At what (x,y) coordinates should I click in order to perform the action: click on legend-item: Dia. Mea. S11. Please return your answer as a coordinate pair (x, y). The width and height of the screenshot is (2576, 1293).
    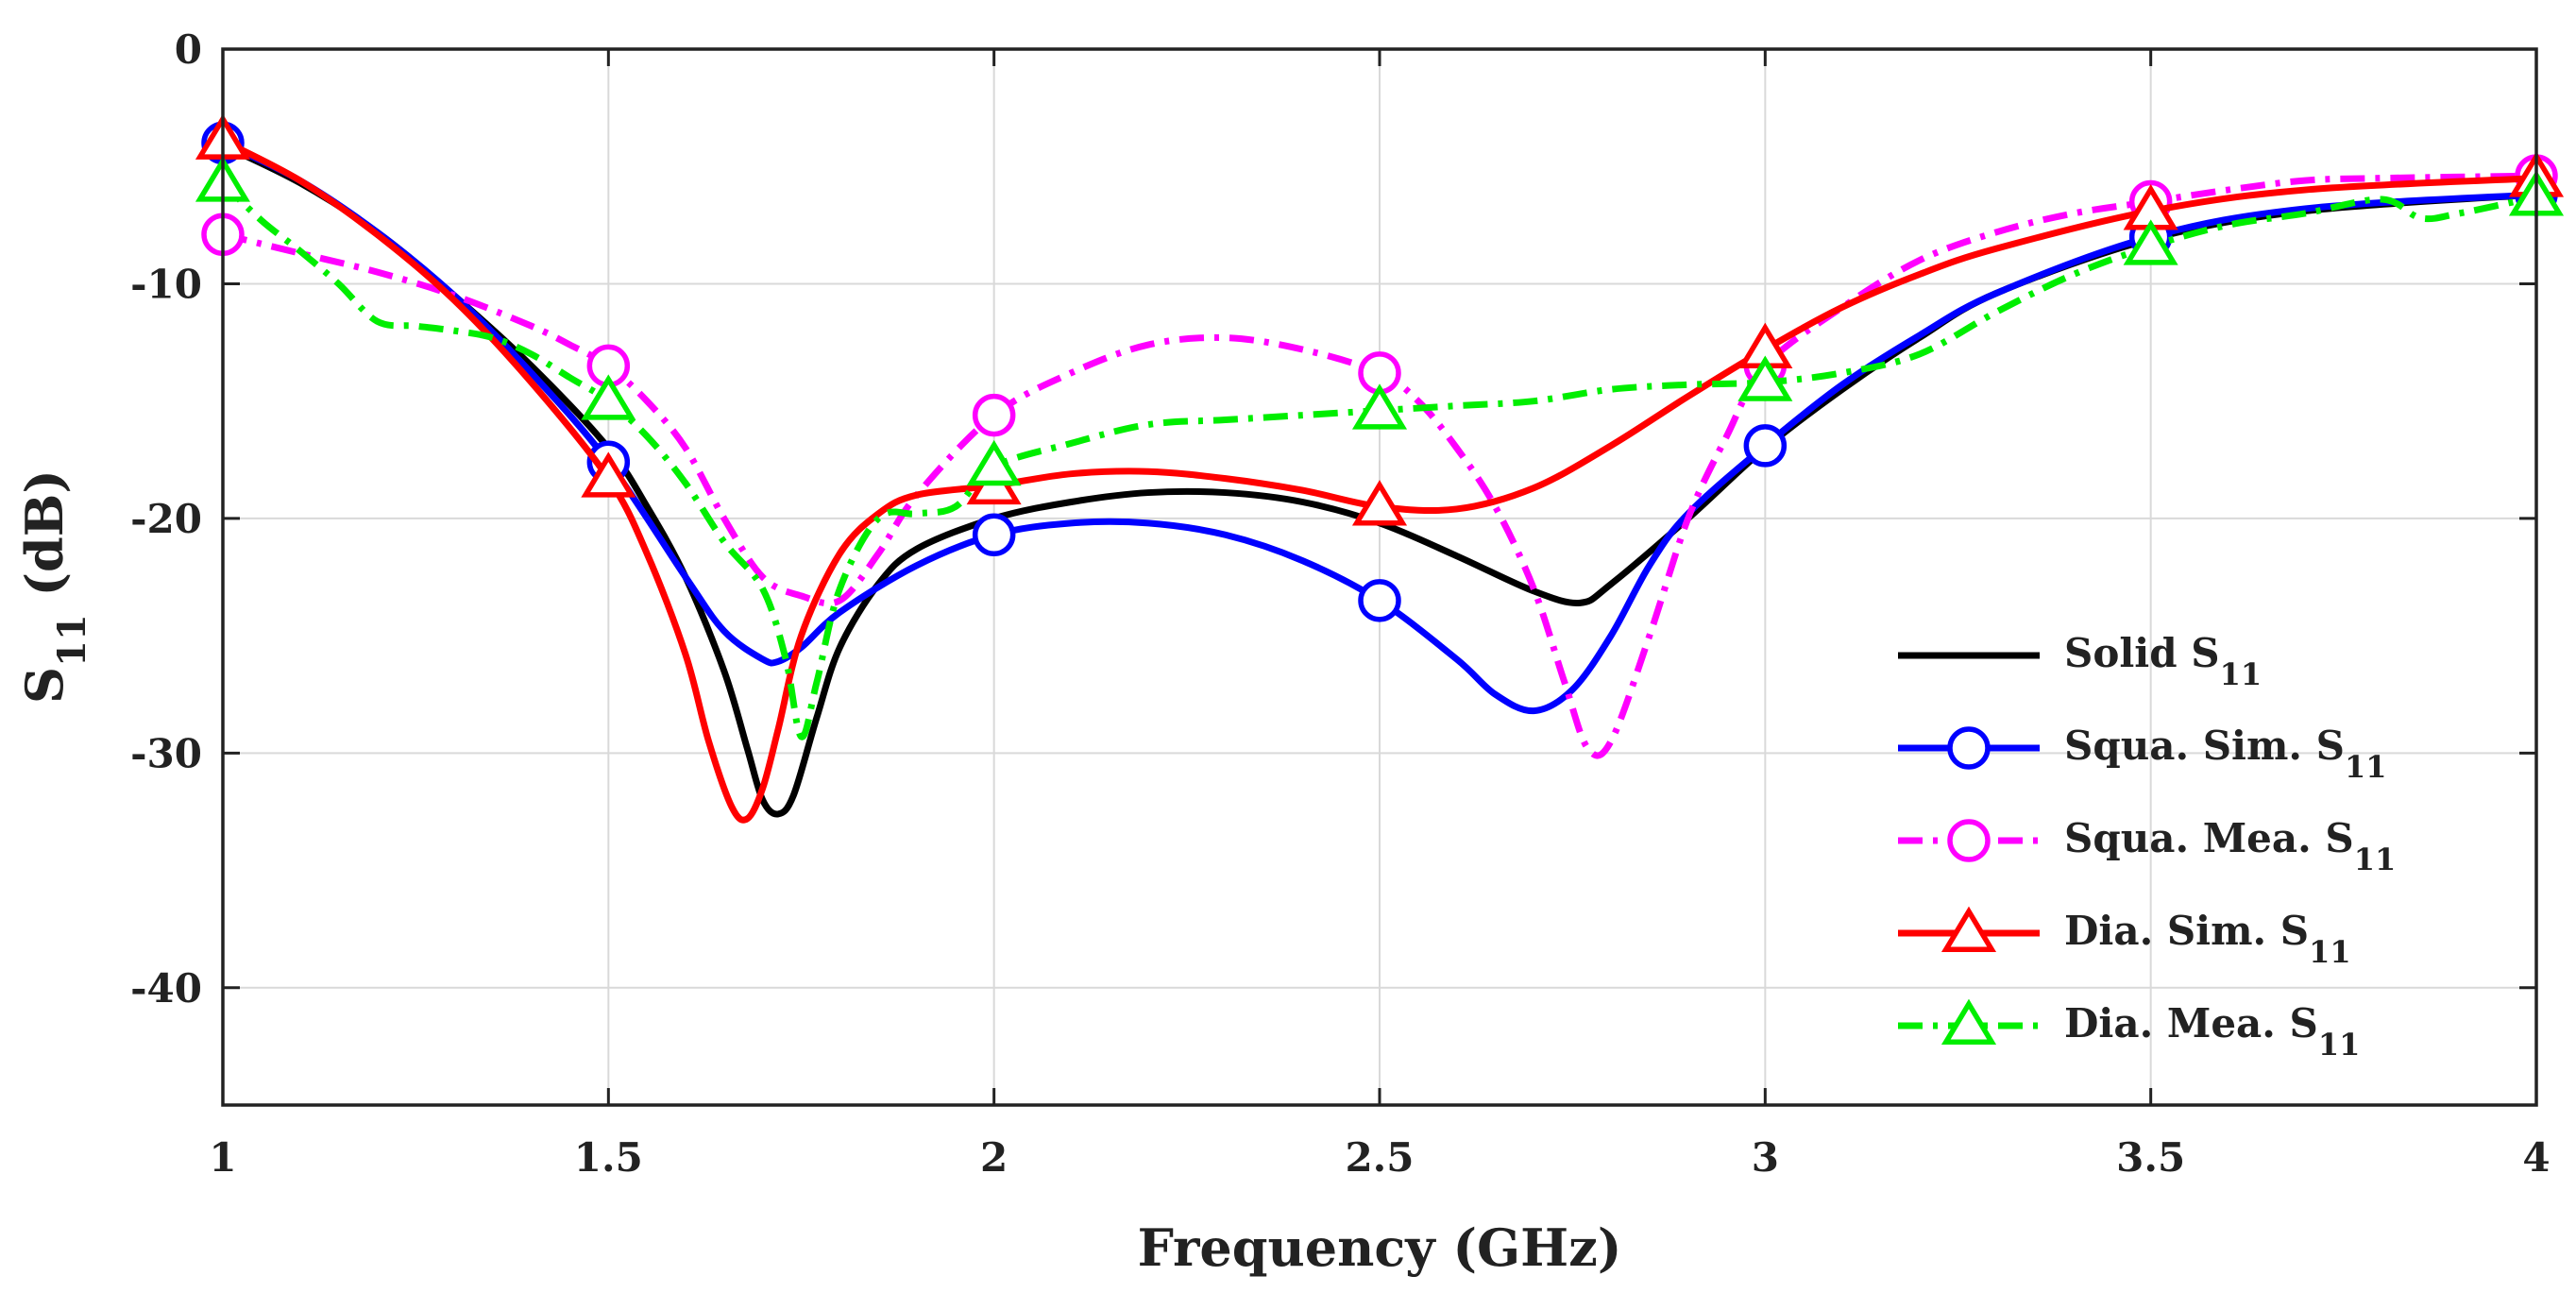
    Looking at the image, I should click on (2129, 1030).